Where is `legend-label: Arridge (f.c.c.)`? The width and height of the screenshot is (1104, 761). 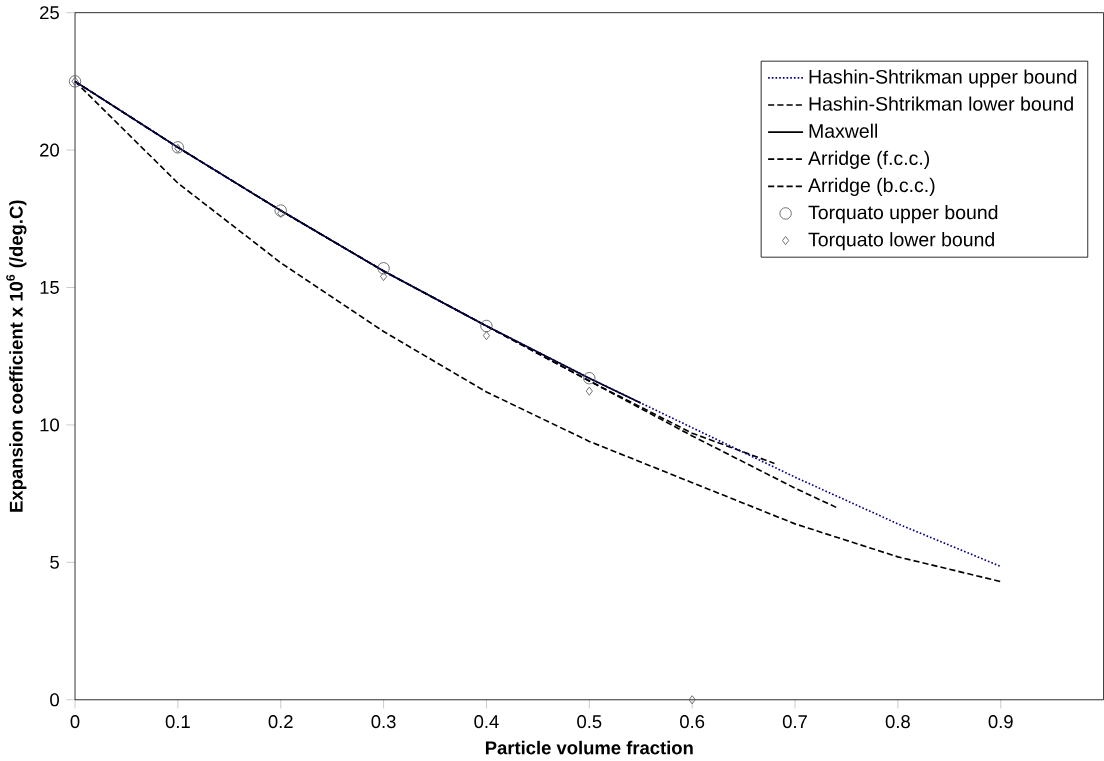 legend-label: Arridge (f.c.c.) is located at coordinates (869, 160).